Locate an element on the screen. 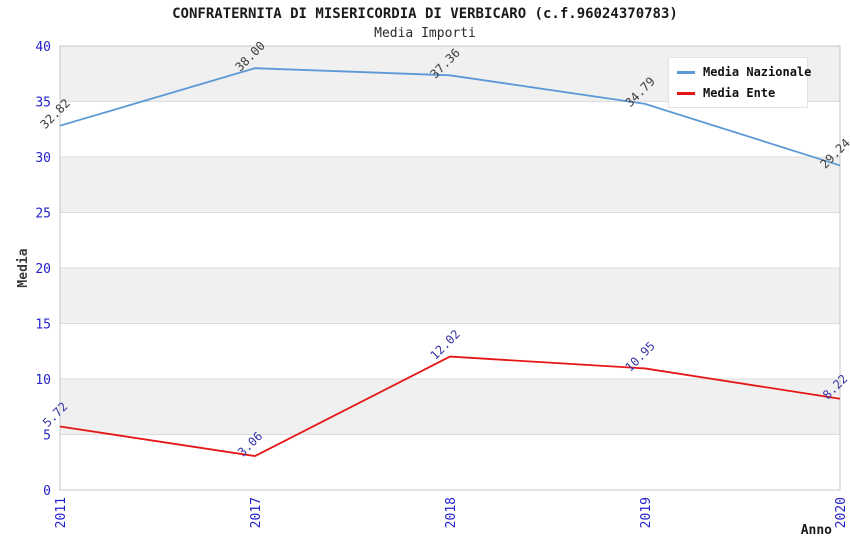 This screenshot has width=850, height=550. legend-label: Media Nazionale is located at coordinates (757, 72).